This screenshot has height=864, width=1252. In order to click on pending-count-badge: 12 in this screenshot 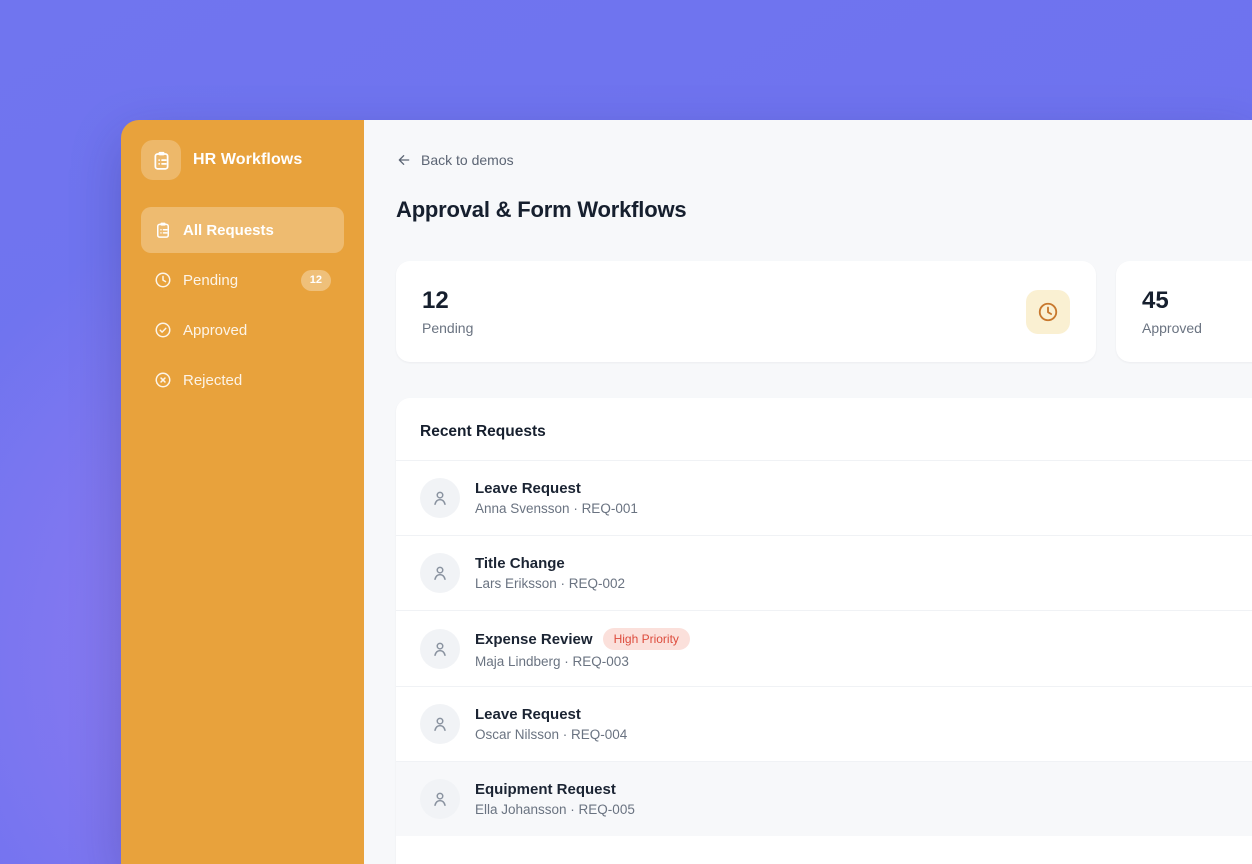, I will do `click(315, 280)`.